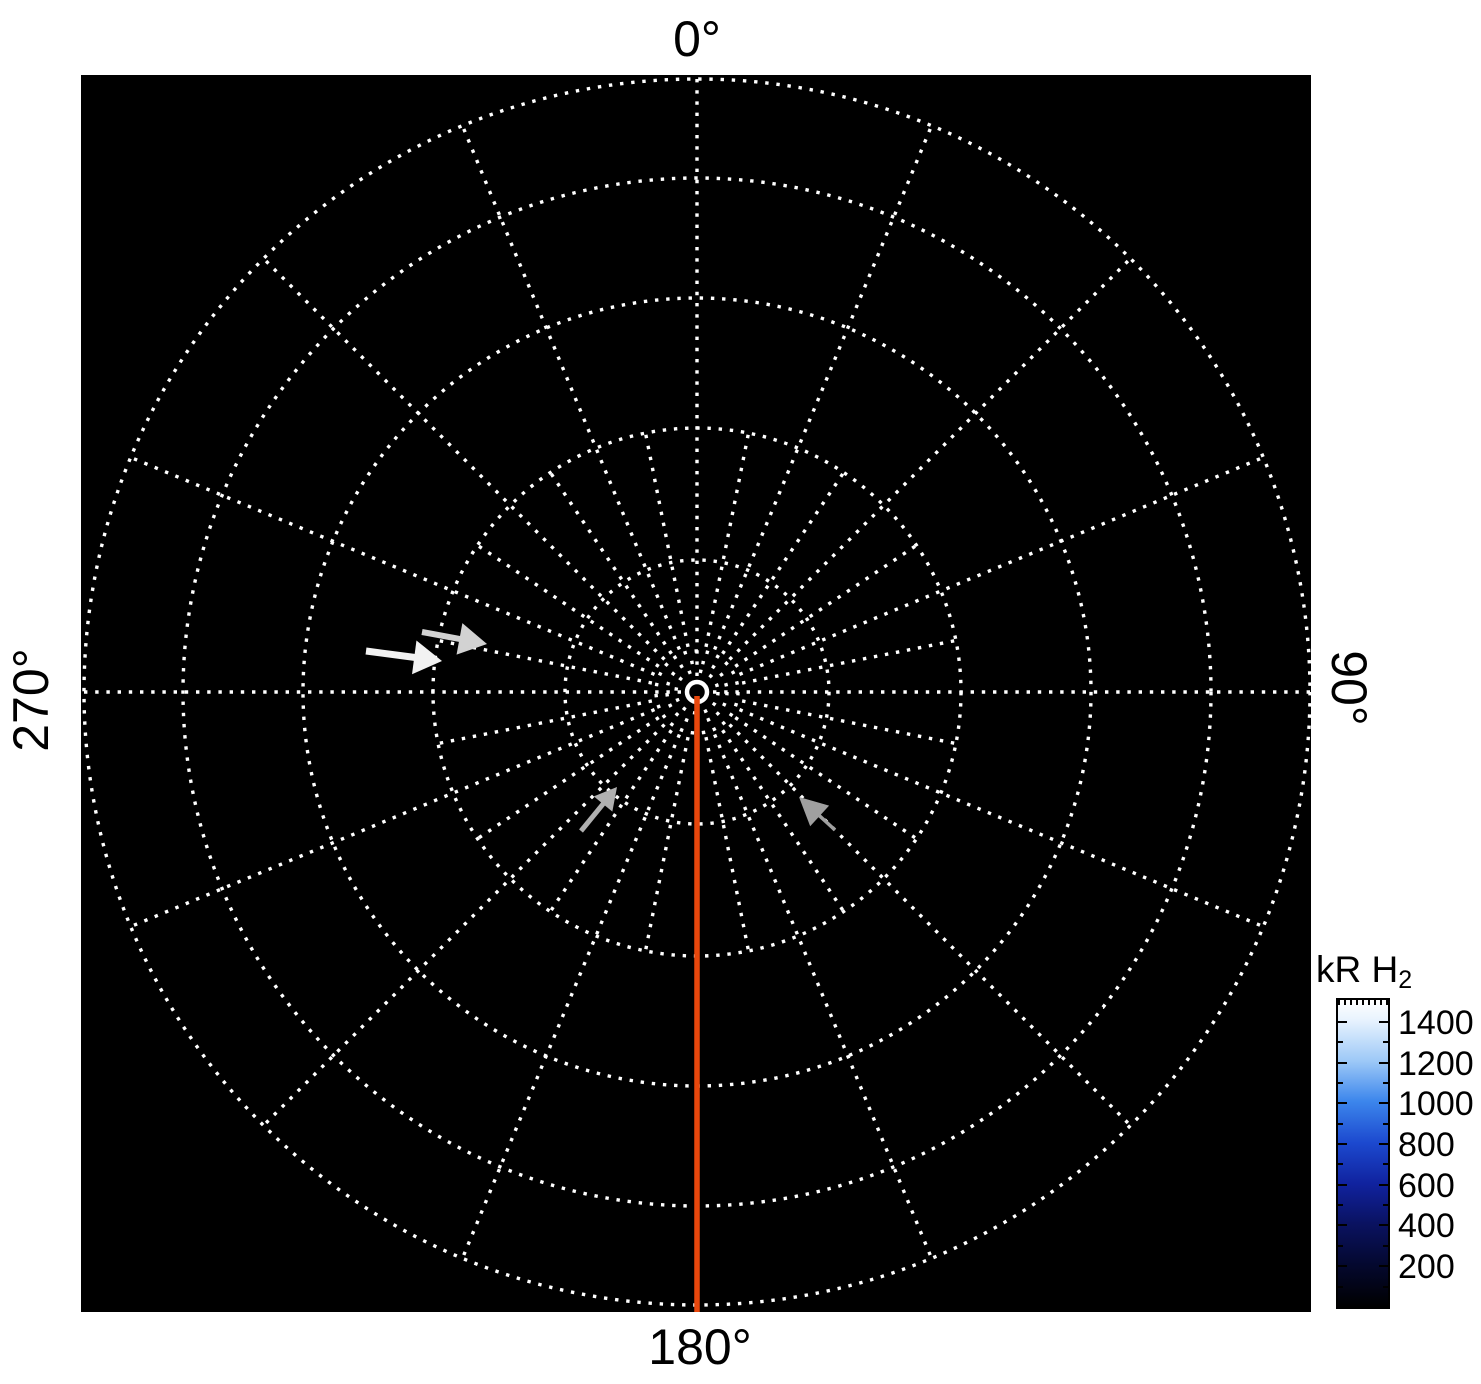 The width and height of the screenshot is (1481, 1384). Describe the element at coordinates (1357, 969) in the screenshot. I see `colorbar-title-text: kR H` at that location.